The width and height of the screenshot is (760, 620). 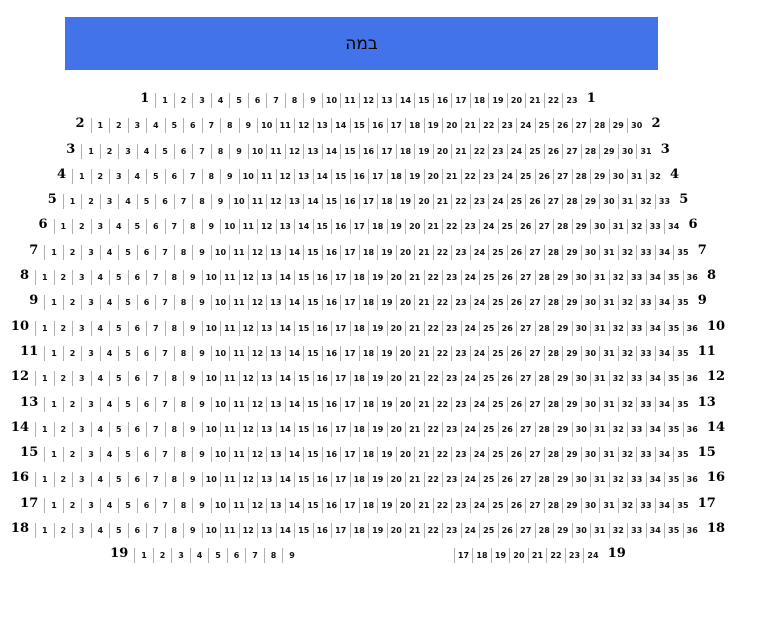 I want to click on seat: 5, so click(x=118, y=278).